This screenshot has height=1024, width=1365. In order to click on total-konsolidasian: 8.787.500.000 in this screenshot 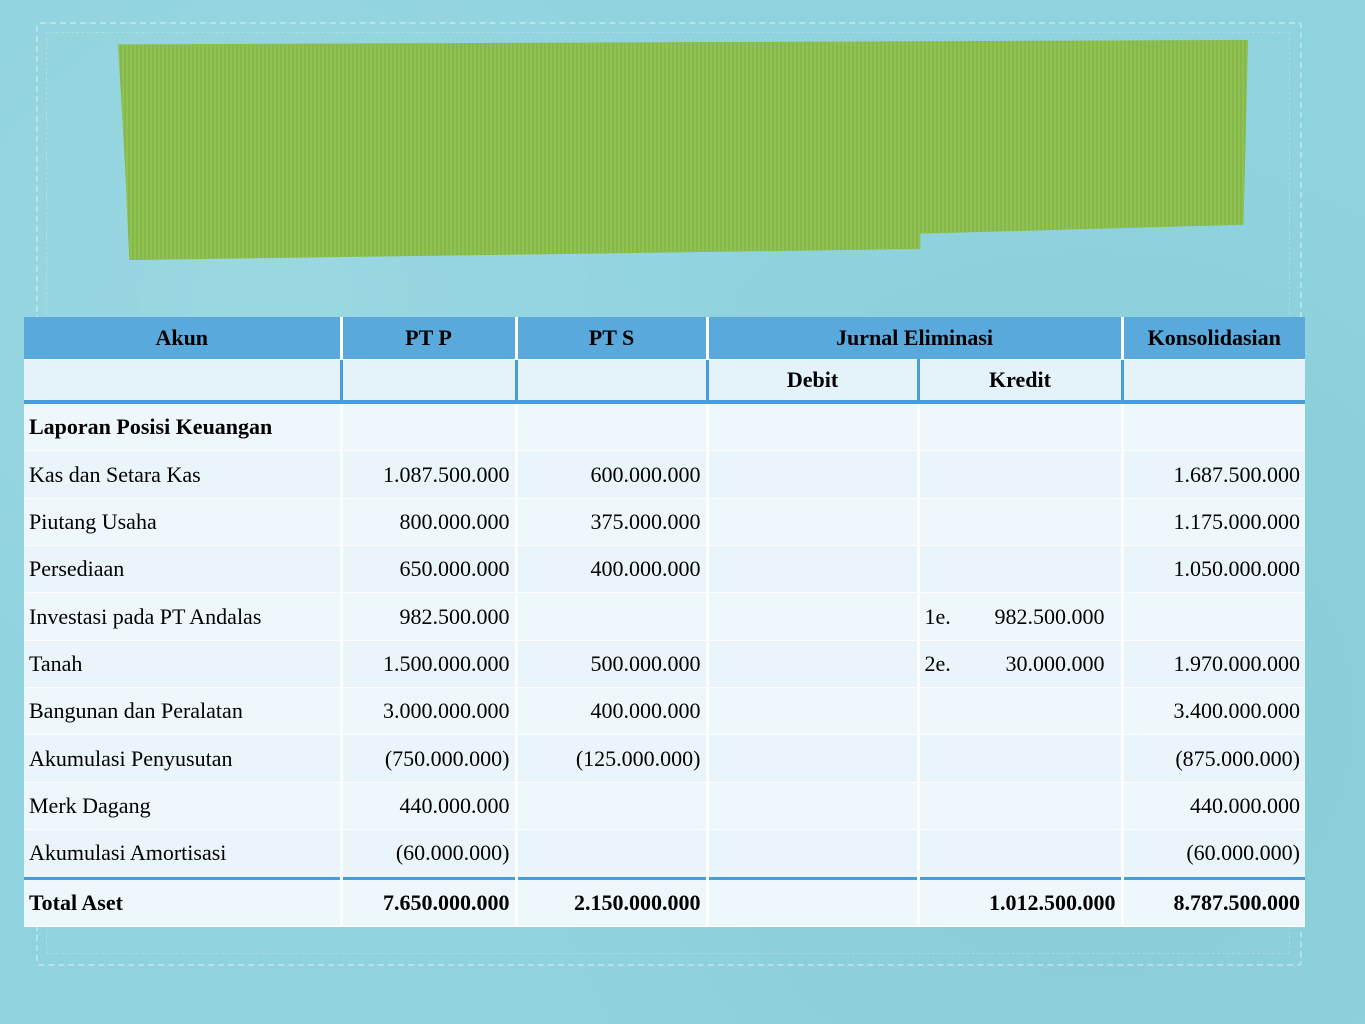, I will do `click(1213, 902)`.